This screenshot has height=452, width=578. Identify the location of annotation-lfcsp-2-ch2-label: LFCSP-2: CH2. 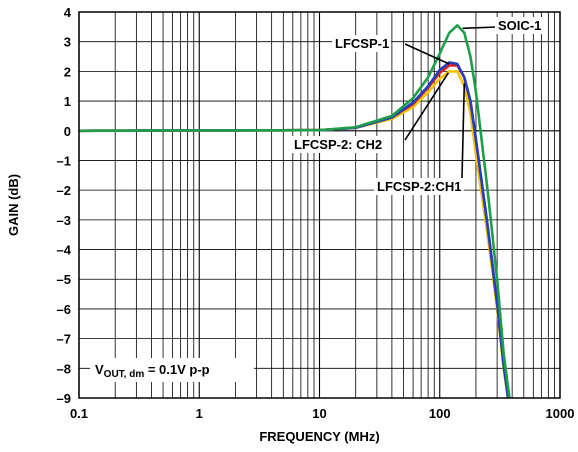
(338, 144).